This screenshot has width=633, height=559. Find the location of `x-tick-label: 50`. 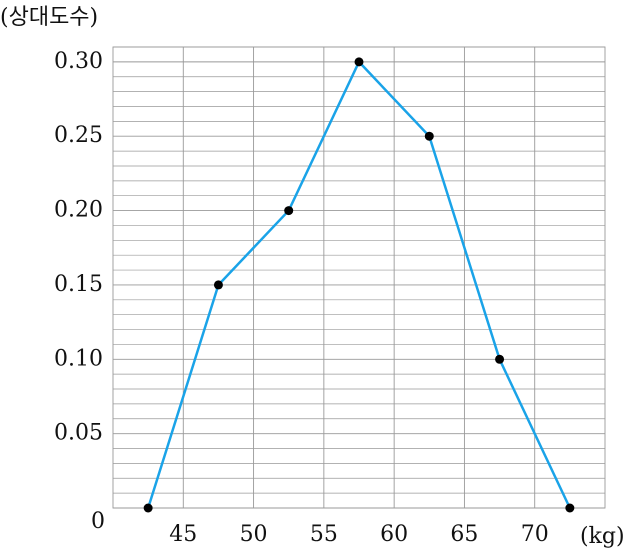

x-tick-label: 50 is located at coordinates (254, 534).